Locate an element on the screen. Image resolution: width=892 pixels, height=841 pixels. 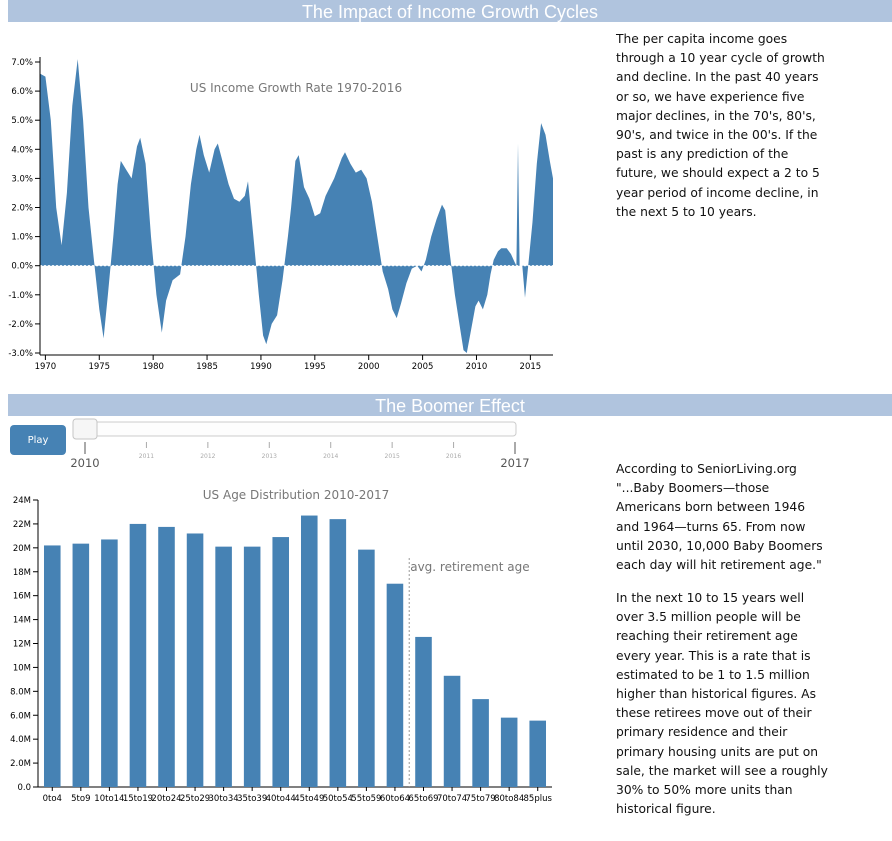
bar-60to64 is located at coordinates (395, 685).